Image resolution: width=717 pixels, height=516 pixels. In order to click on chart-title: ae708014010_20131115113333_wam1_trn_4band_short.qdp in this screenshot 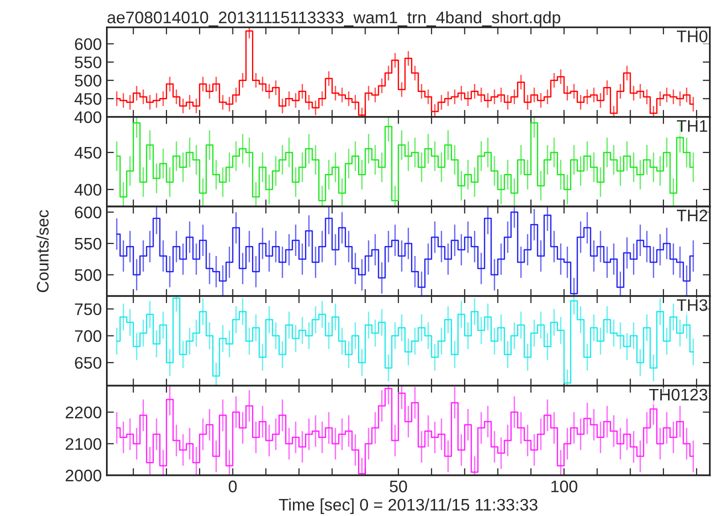, I will do `click(334, 19)`.